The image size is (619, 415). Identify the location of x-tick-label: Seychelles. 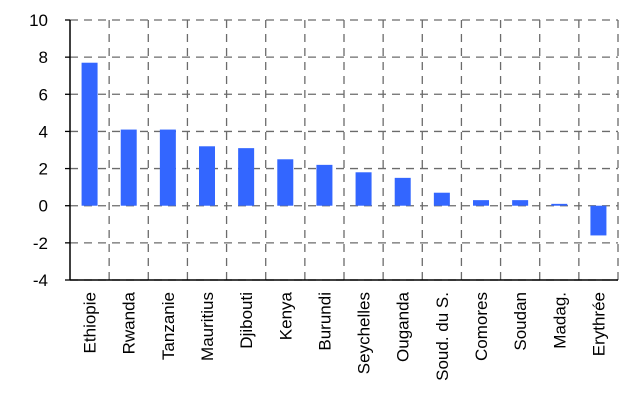
(364, 333).